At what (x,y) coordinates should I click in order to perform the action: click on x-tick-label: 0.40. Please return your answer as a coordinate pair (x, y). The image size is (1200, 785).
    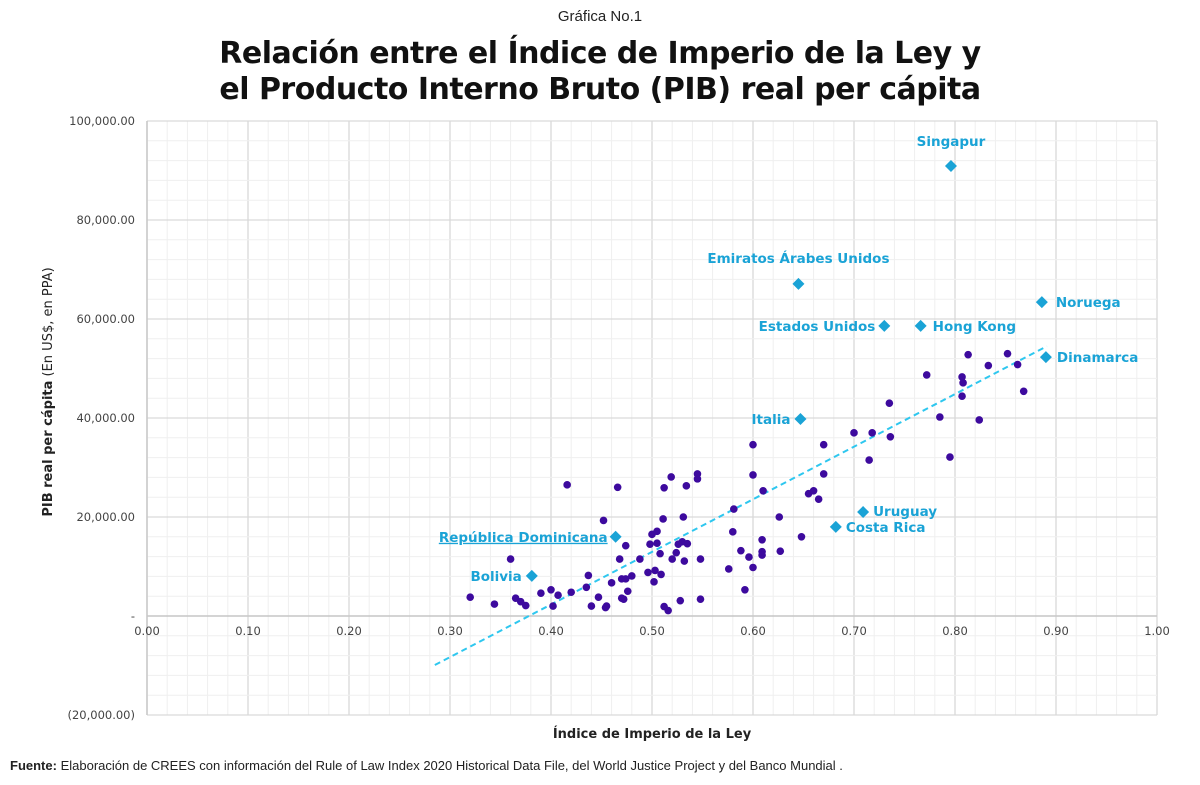
    Looking at the image, I should click on (551, 631).